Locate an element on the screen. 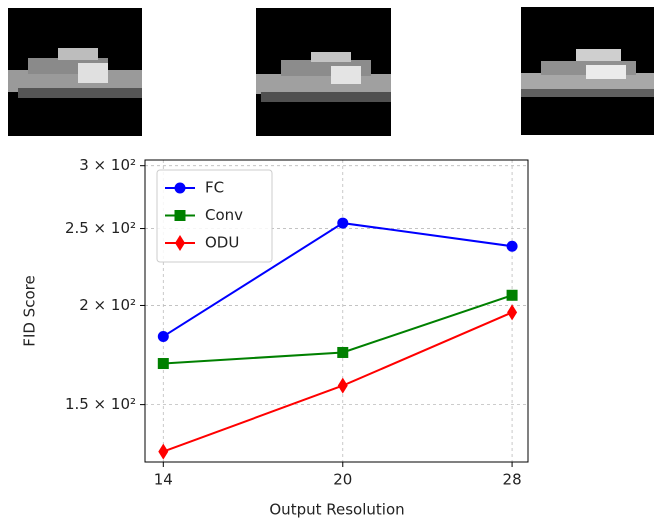 The image size is (654, 525). y-axis-label: FID Score is located at coordinates (30, 310).